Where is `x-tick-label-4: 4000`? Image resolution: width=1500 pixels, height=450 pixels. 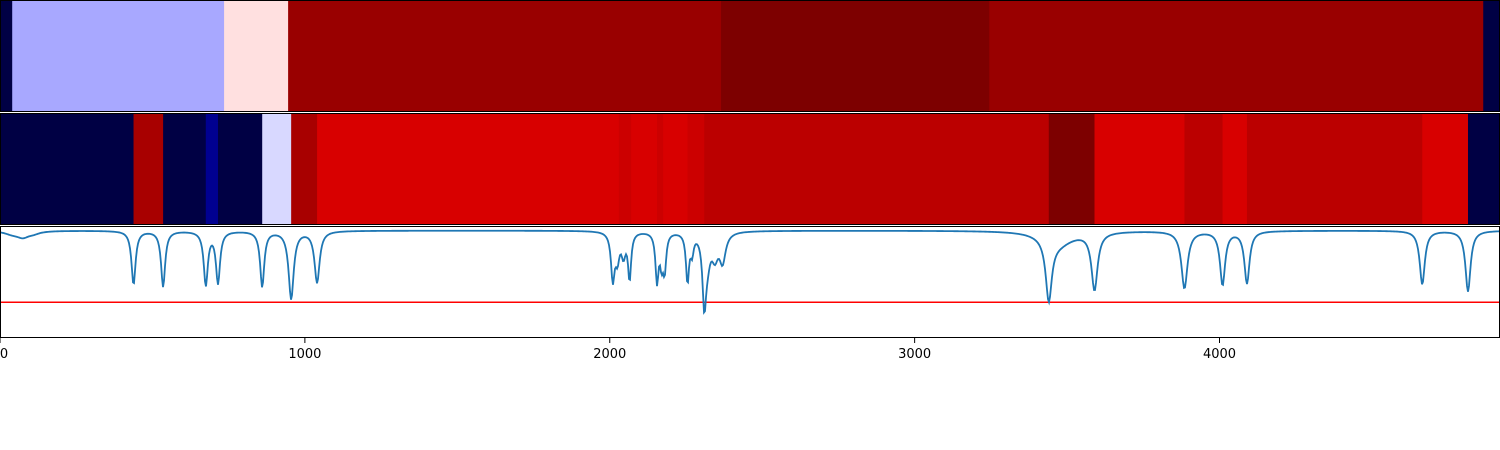
x-tick-label-4: 4000 is located at coordinates (1219, 354).